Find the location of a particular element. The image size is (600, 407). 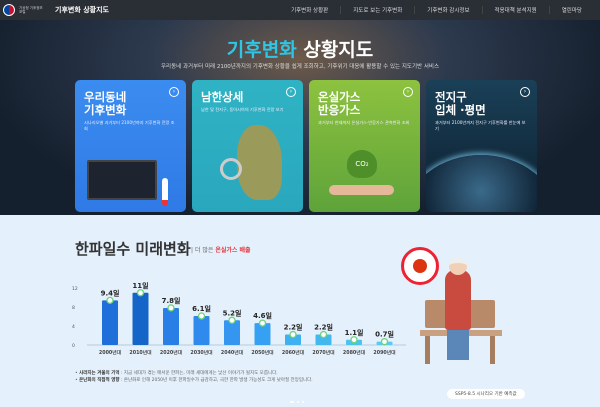

nav-monitoring: 기후변화 감시정보 is located at coordinates (447, 10).